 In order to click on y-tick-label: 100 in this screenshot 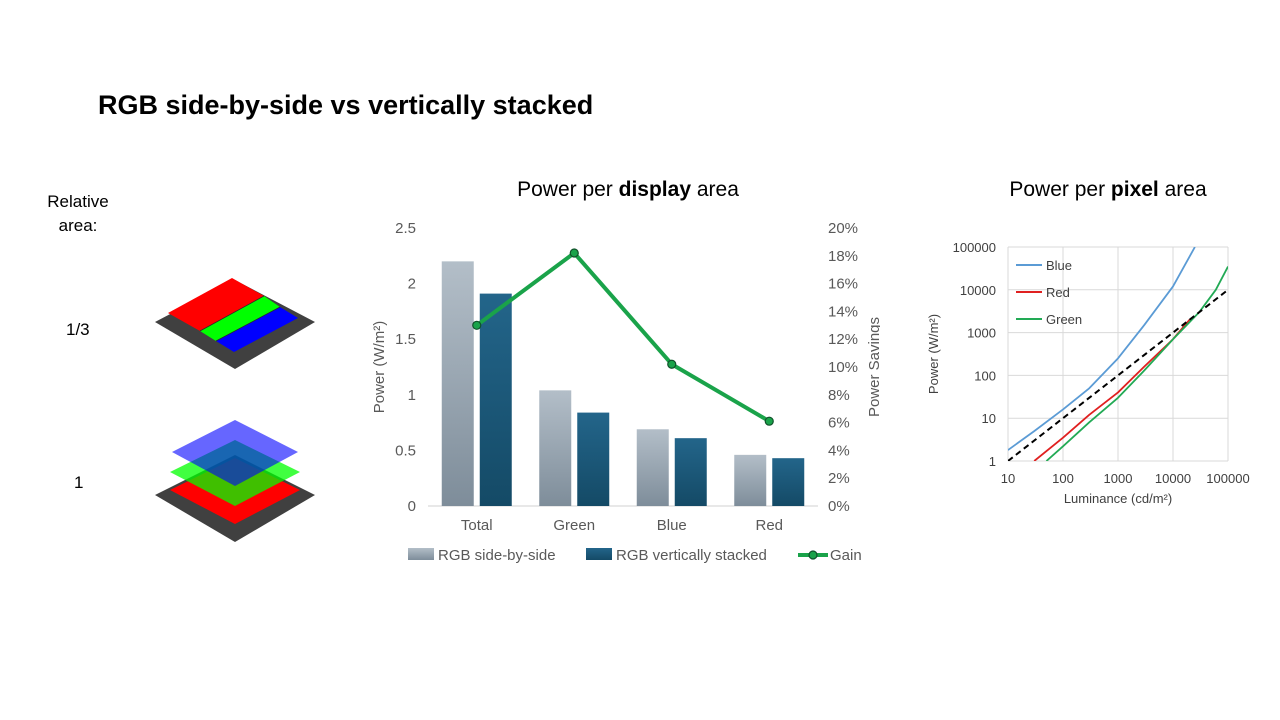, I will do `click(985, 375)`.